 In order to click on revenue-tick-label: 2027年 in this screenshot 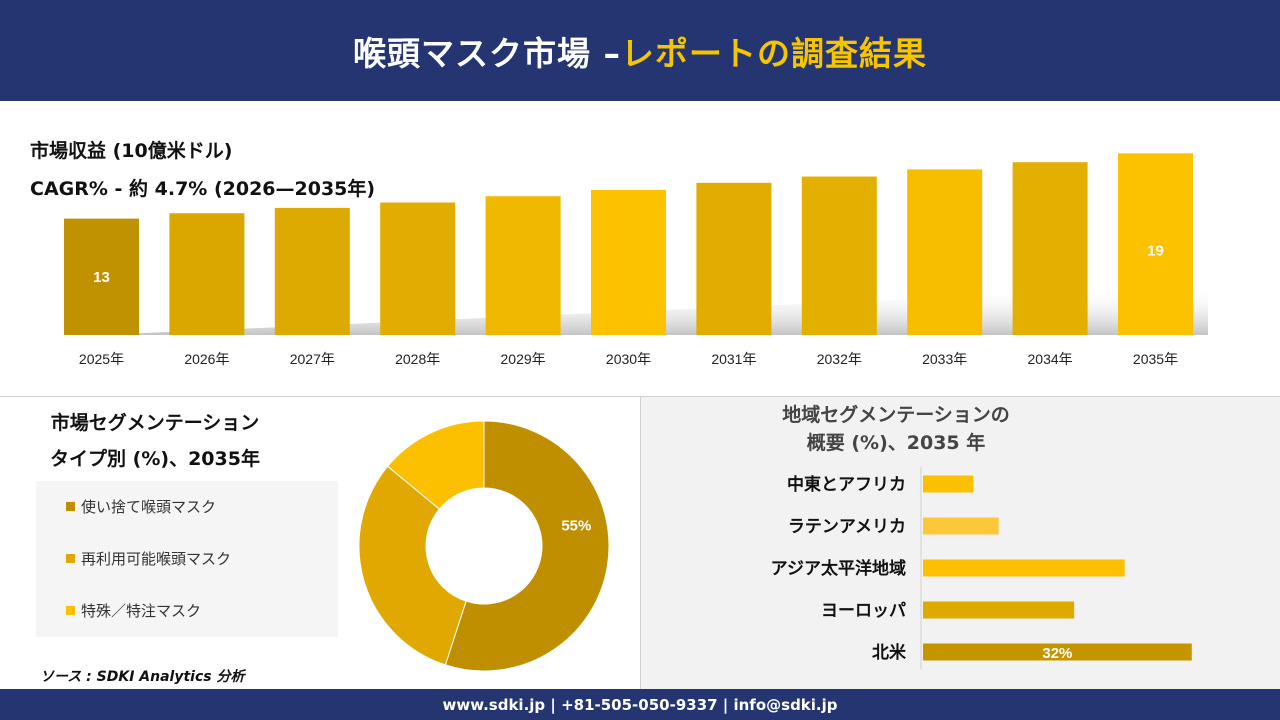, I will do `click(312, 359)`.